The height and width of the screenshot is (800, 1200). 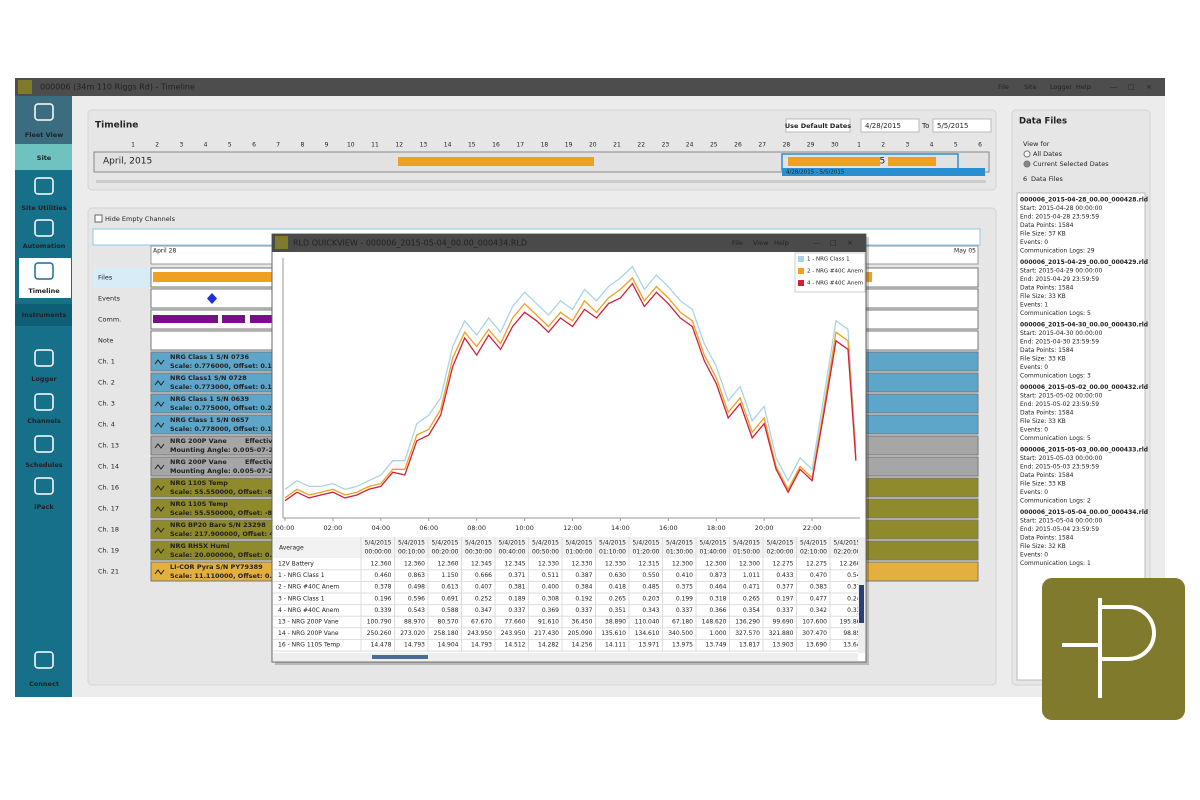 I want to click on day-label: 27, so click(x=762, y=145).